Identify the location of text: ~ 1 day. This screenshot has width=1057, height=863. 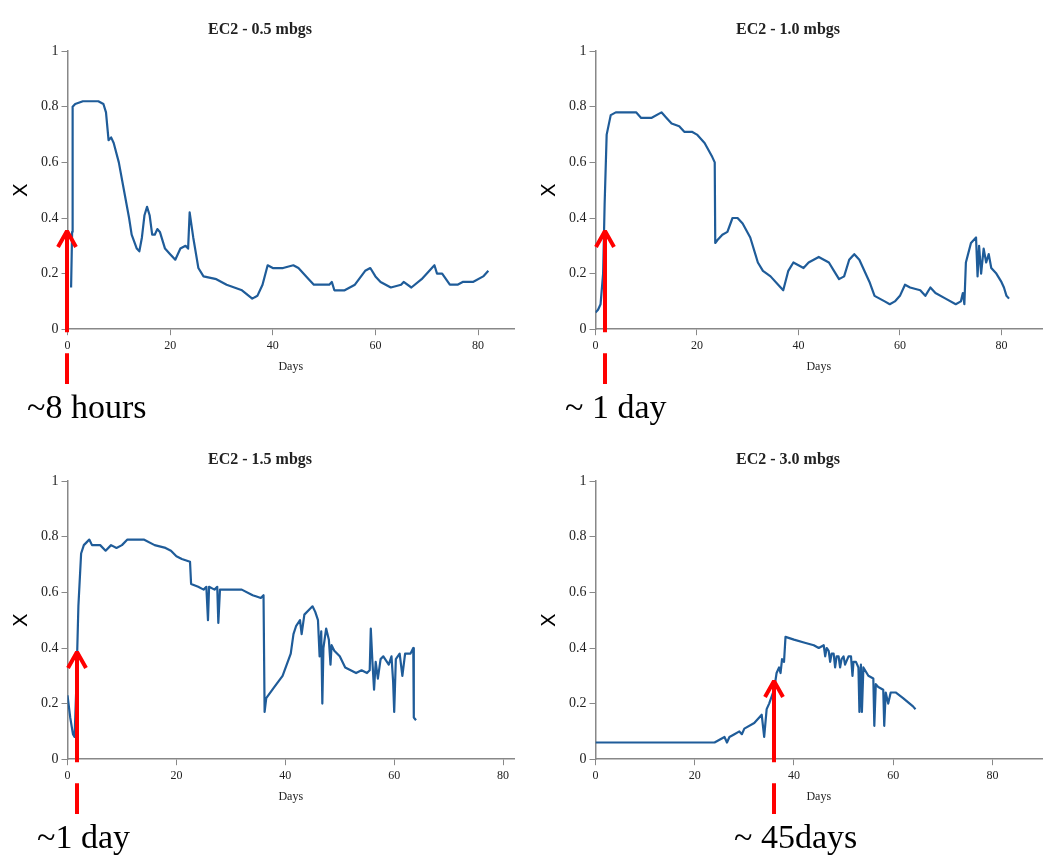
(616, 406).